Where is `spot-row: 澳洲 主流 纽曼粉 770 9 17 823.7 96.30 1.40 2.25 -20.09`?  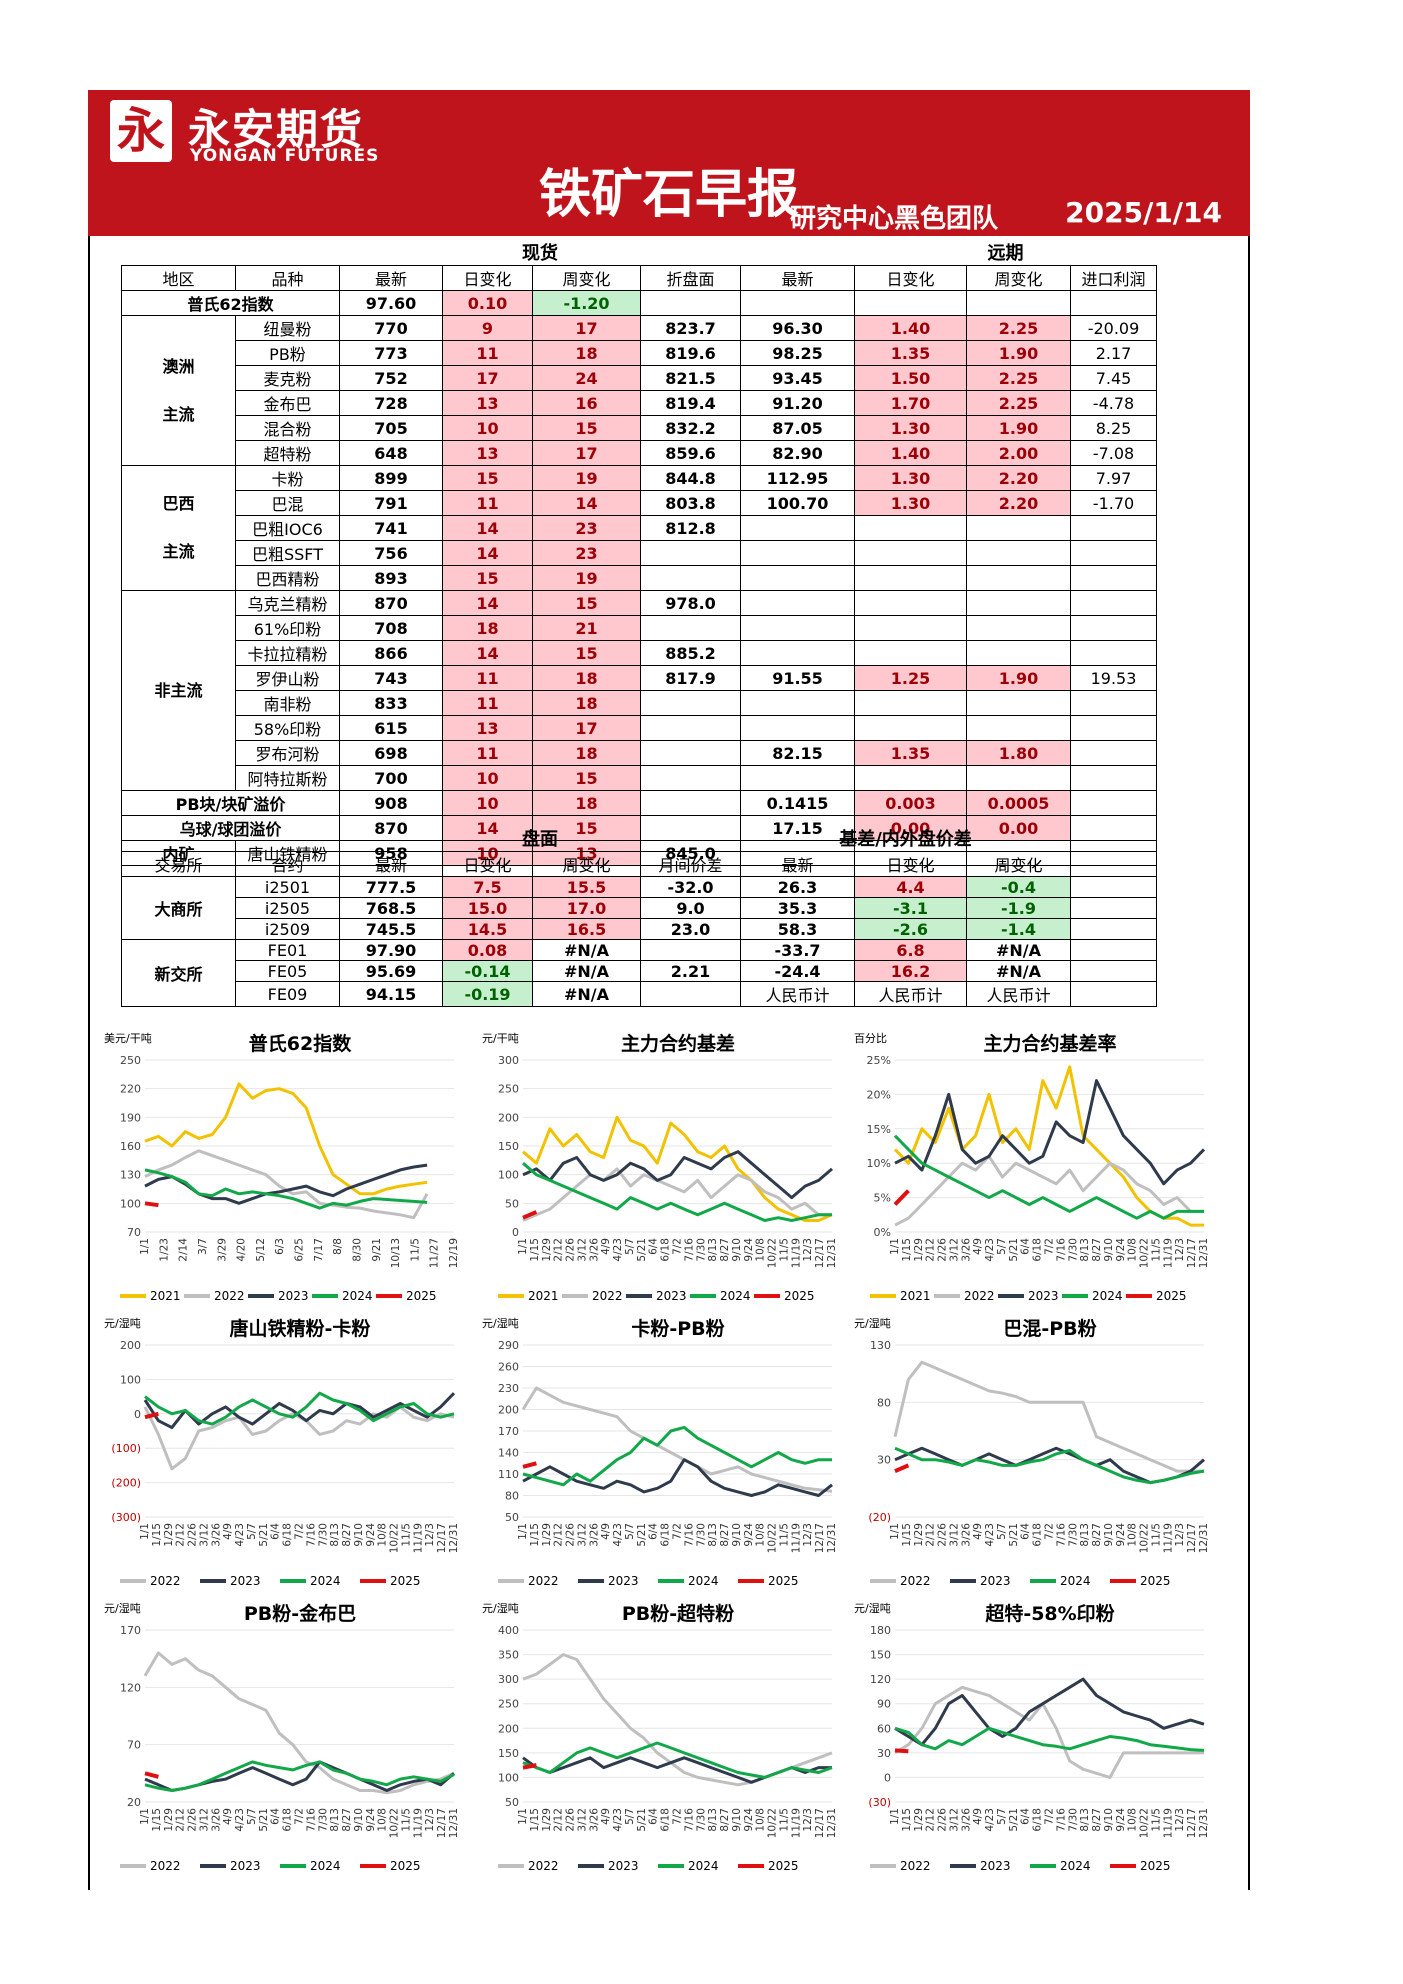 spot-row: 澳洲 主流 纽曼粉 770 9 17 823.7 96.30 1.40 2.25 -20.09 is located at coordinates (639, 390).